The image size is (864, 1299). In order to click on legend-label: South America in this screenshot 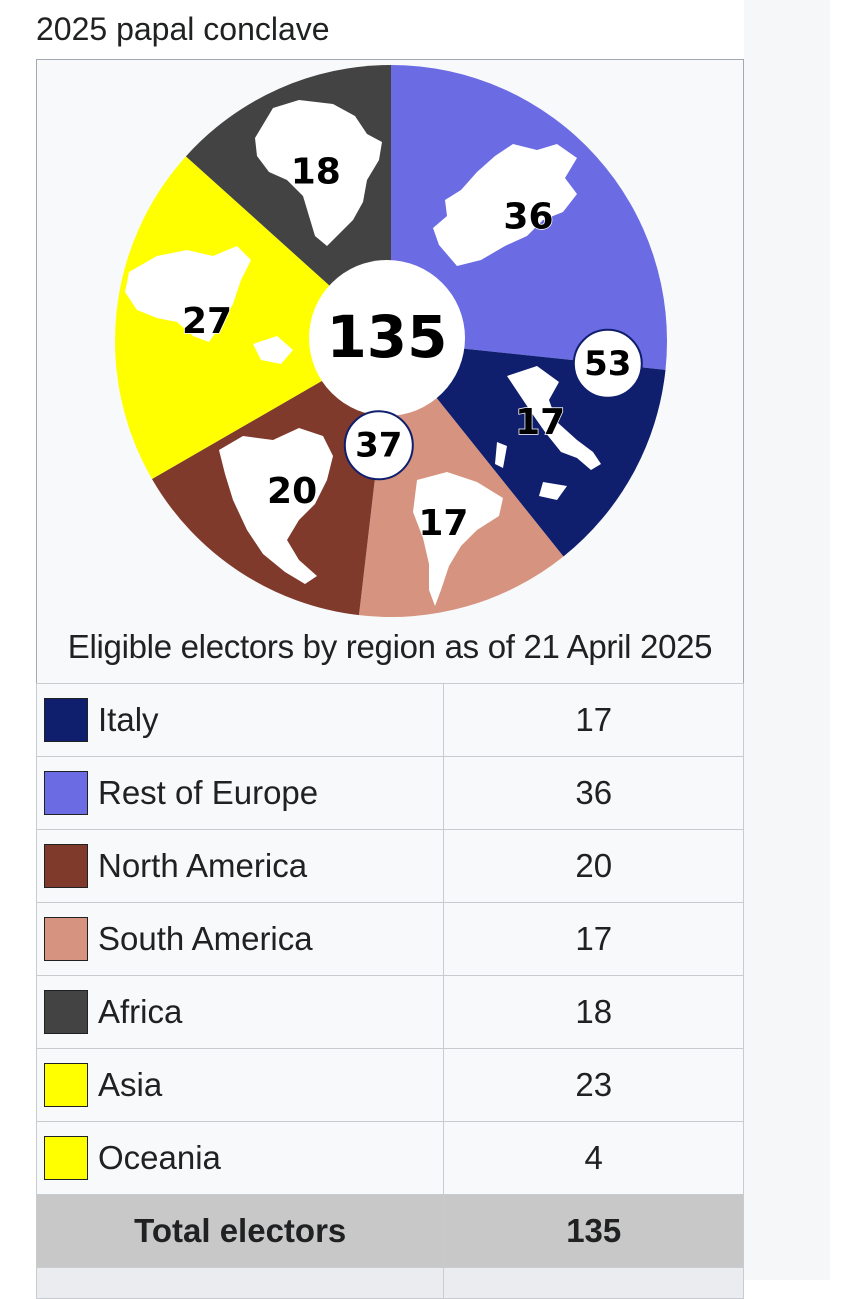, I will do `click(205, 938)`.